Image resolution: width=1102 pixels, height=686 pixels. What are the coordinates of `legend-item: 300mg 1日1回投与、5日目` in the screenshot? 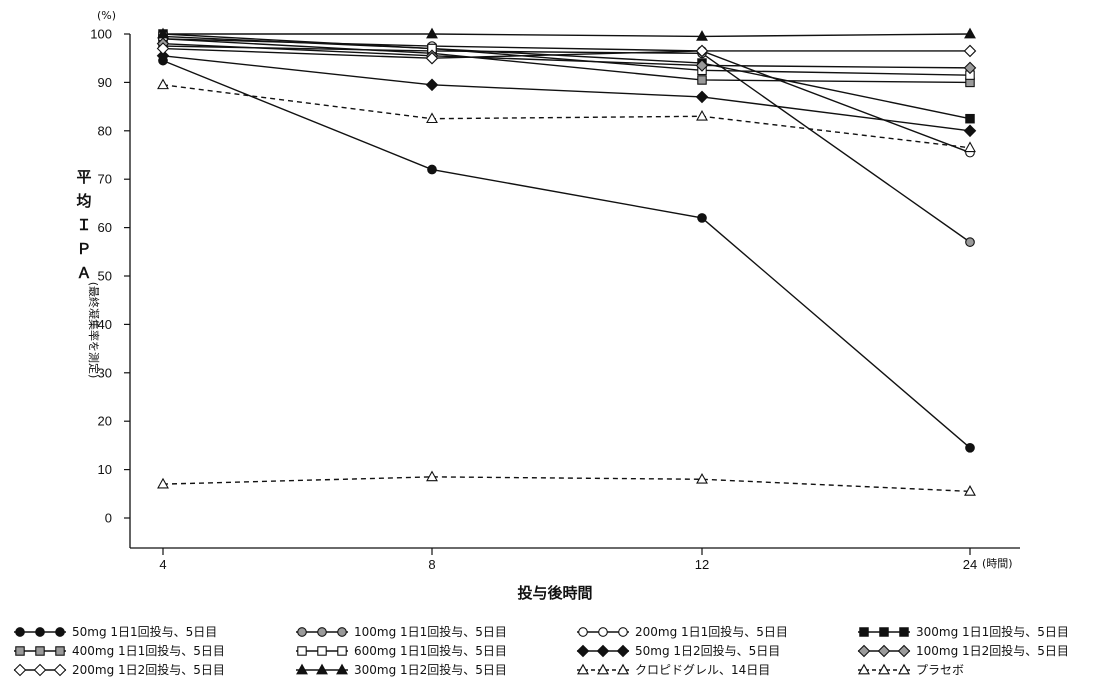 It's located at (963, 631).